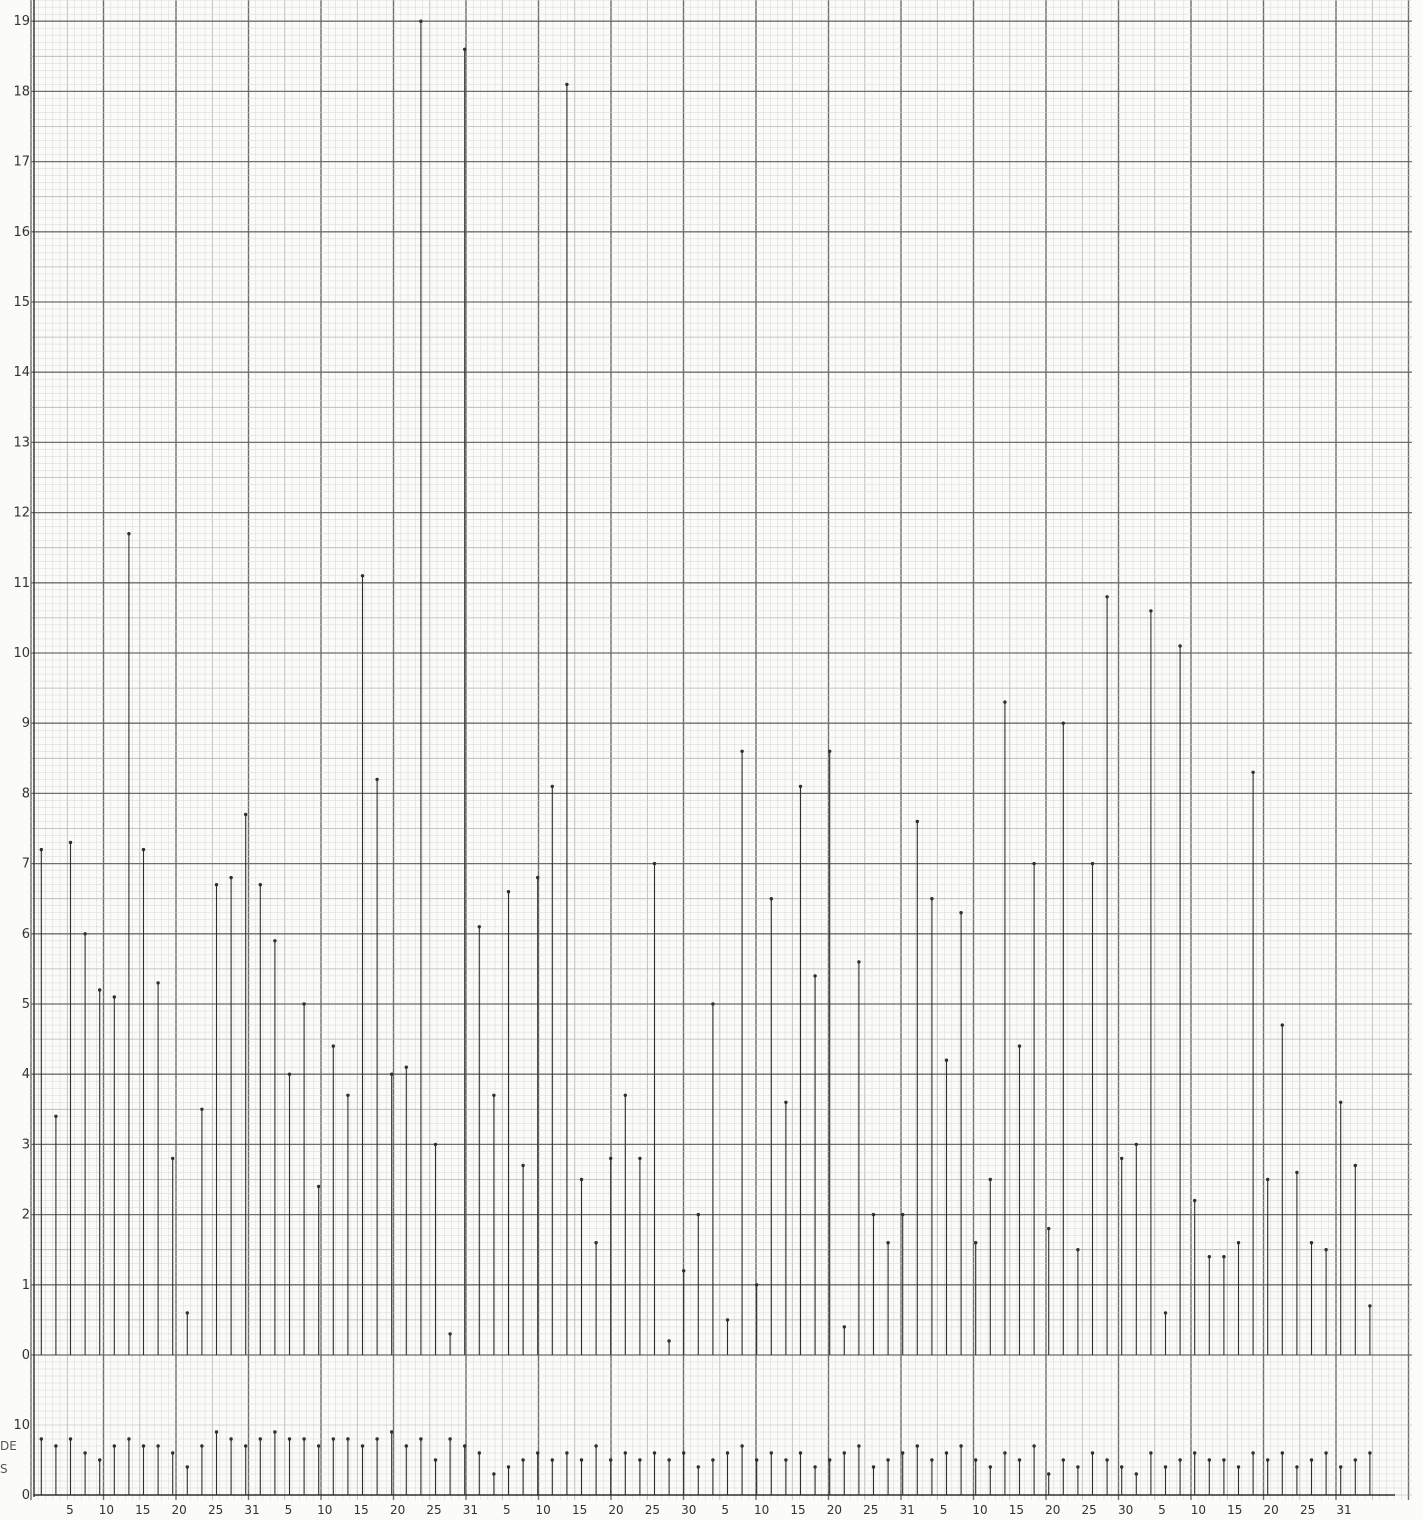  Describe the element at coordinates (579, 1510) in the screenshot. I see `x-tick-label: 15` at that location.